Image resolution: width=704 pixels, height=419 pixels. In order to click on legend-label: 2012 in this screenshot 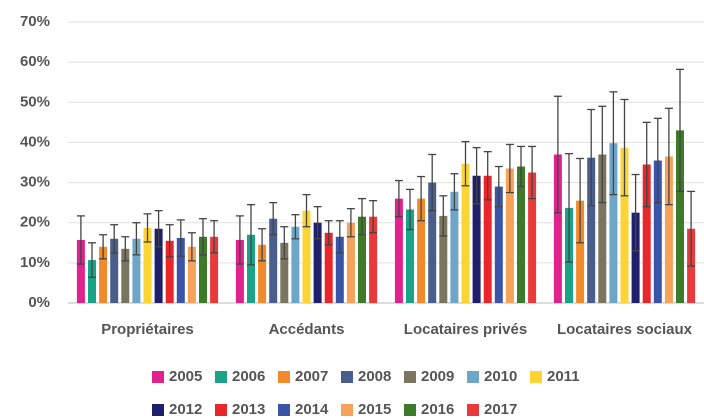, I will do `click(185, 409)`.